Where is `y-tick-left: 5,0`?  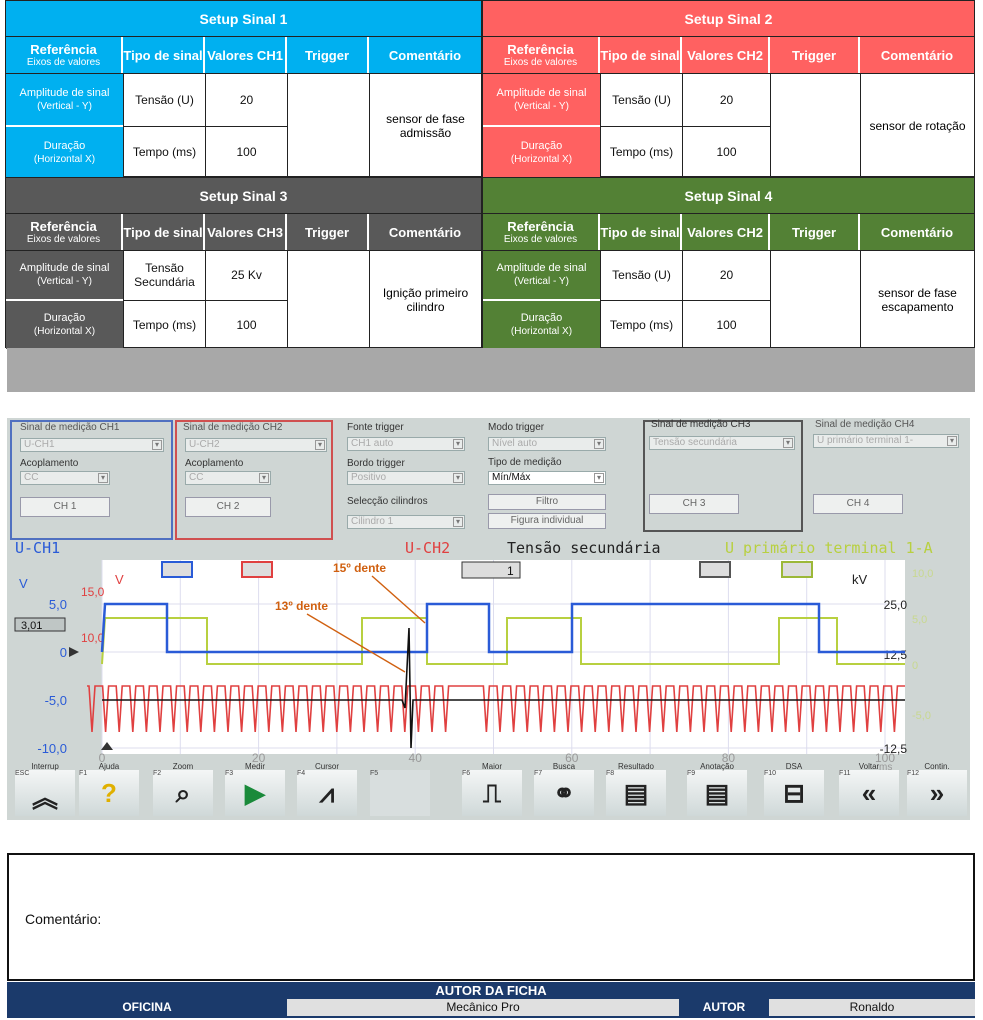
y-tick-left: 5,0 is located at coordinates (58, 604).